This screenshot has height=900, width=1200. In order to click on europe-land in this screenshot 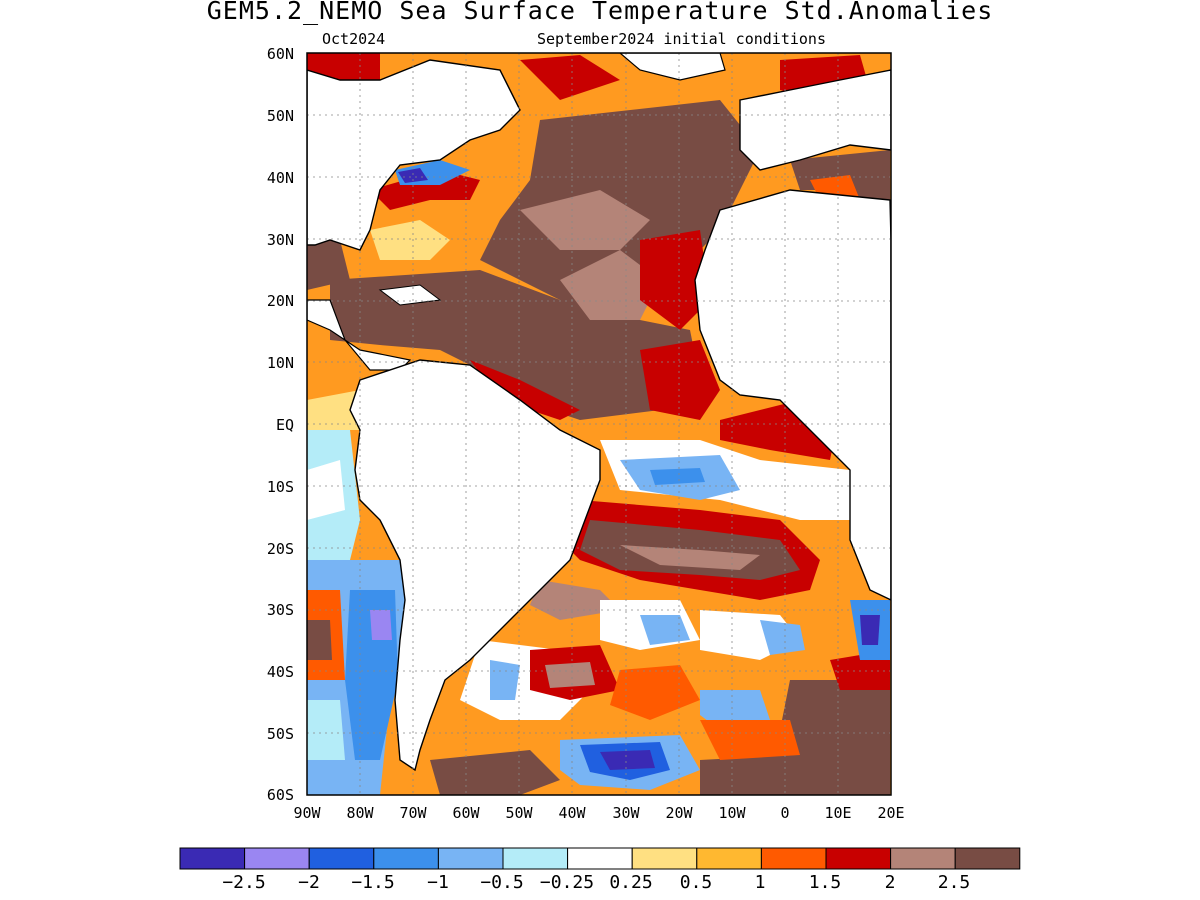, I will do `click(815, 120)`.